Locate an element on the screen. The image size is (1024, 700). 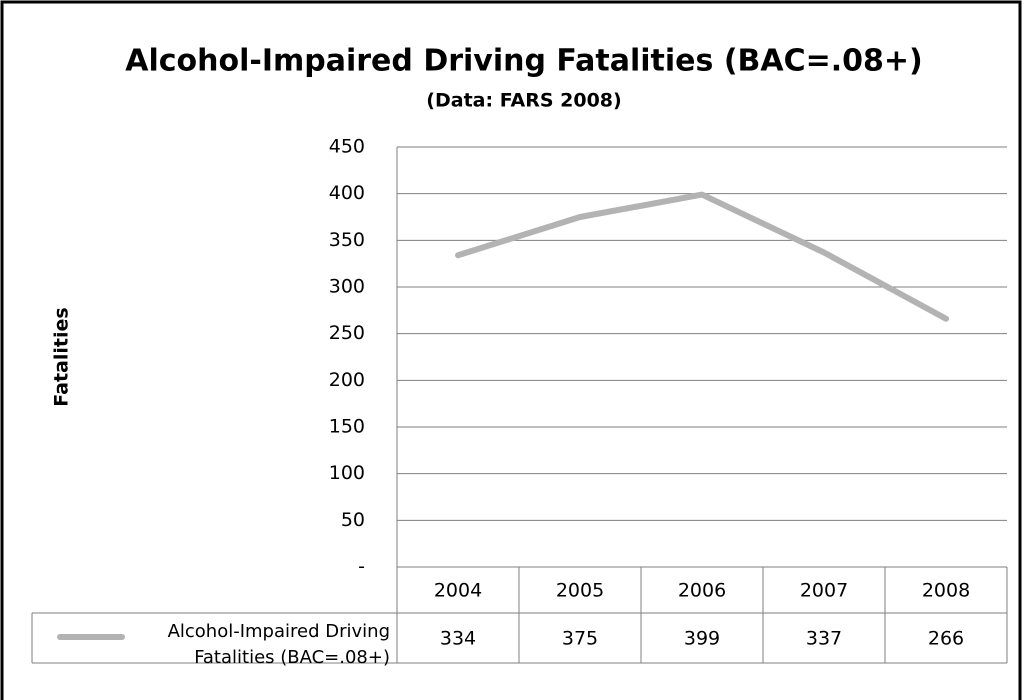
y-tick-label: 50 is located at coordinates (353, 520).